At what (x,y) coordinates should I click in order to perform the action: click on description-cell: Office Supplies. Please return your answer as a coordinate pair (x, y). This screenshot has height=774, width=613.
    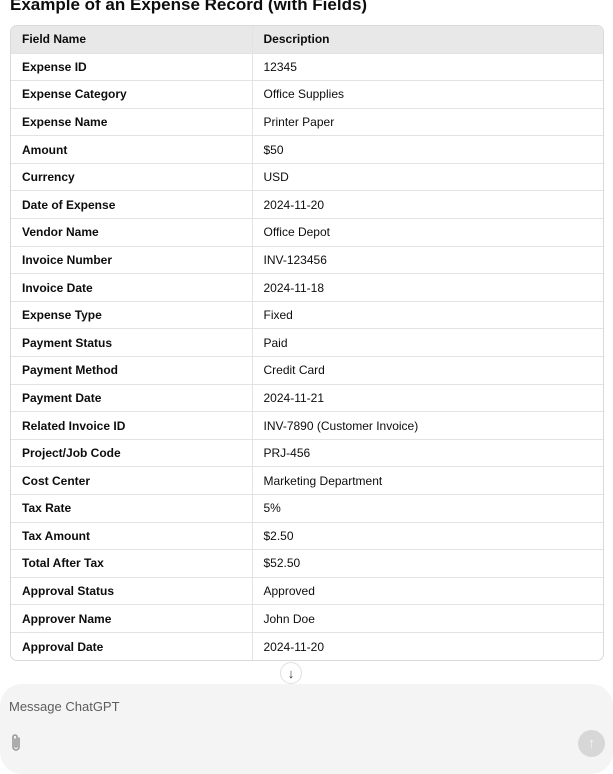
    Looking at the image, I should click on (427, 94).